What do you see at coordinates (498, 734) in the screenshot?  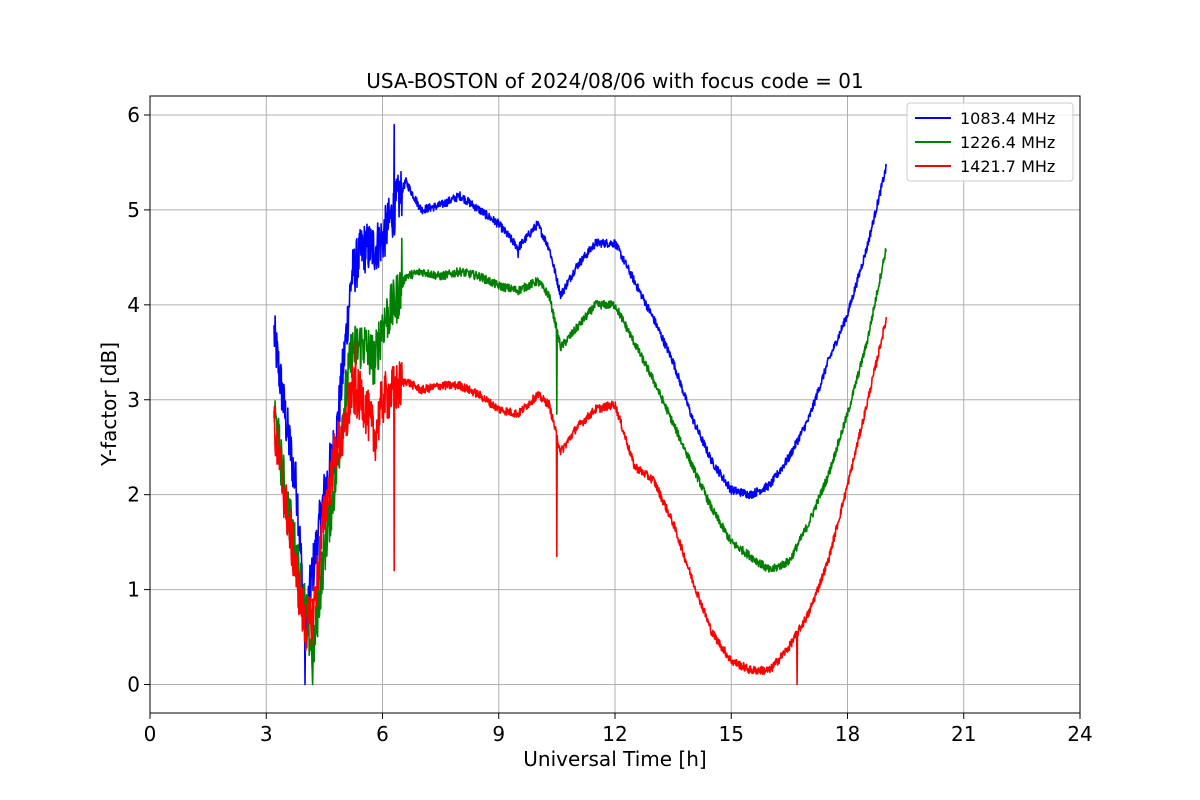 I see `x-tick-label: 9` at bounding box center [498, 734].